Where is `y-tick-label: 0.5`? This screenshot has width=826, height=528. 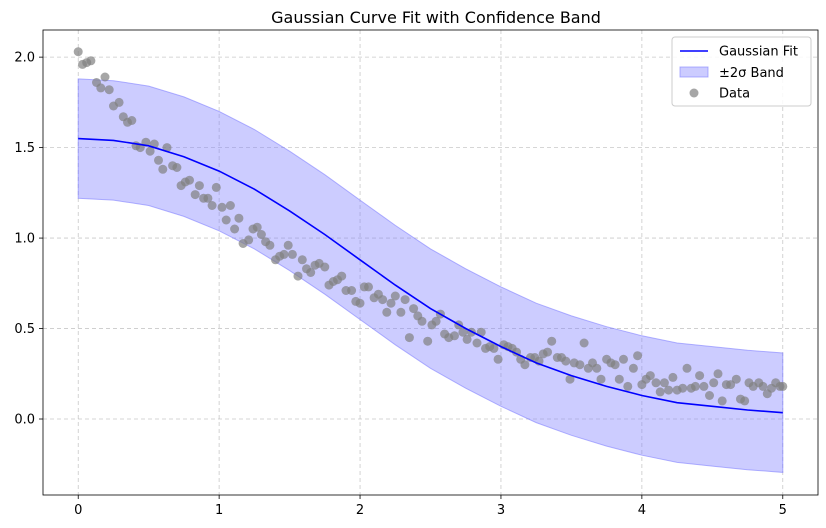 y-tick-label: 0.5 is located at coordinates (24, 329).